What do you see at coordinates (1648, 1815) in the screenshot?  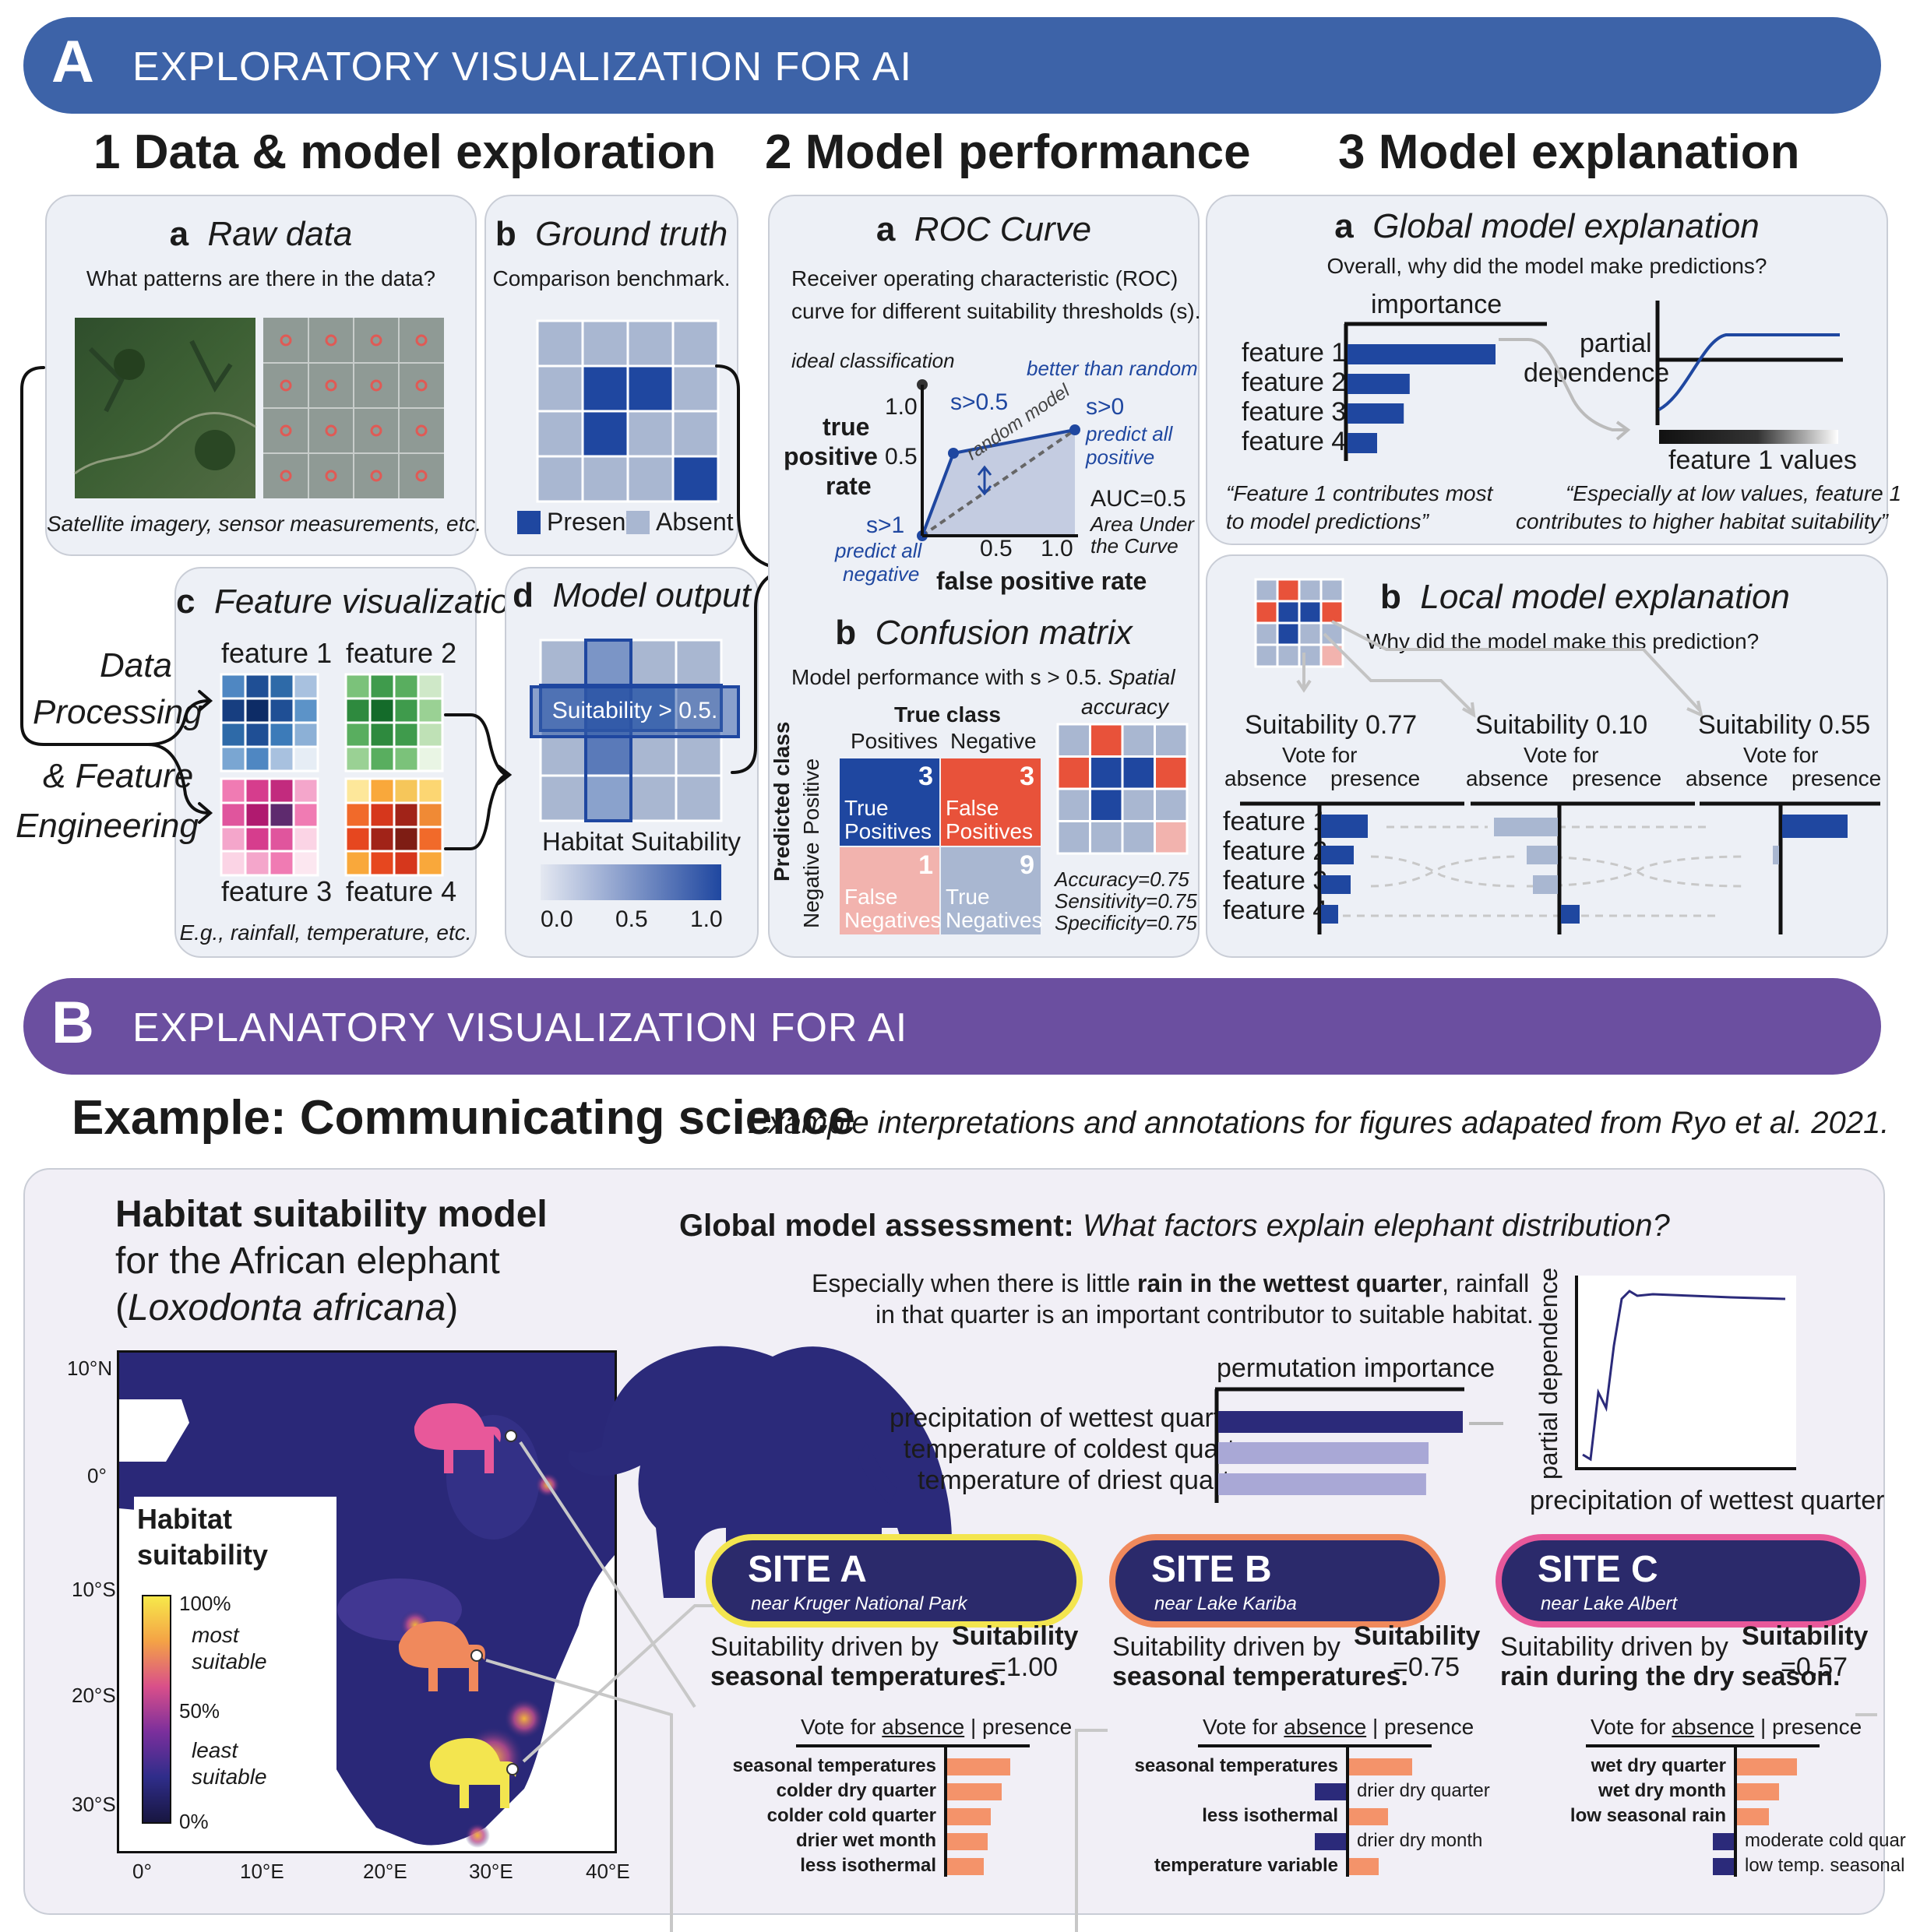 I see `vote-bar-label: low seasonal rain` at bounding box center [1648, 1815].